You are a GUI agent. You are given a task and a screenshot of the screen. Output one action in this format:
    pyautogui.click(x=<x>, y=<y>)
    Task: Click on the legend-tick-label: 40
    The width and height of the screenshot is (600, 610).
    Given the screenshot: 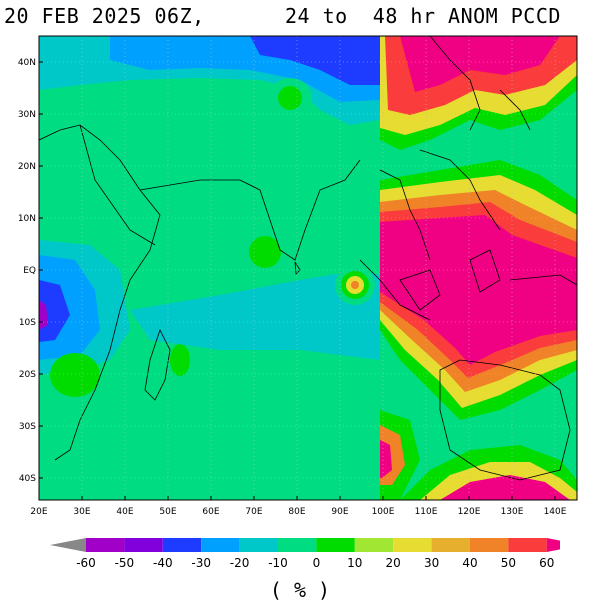 What is the action you would take?
    pyautogui.click(x=469, y=563)
    